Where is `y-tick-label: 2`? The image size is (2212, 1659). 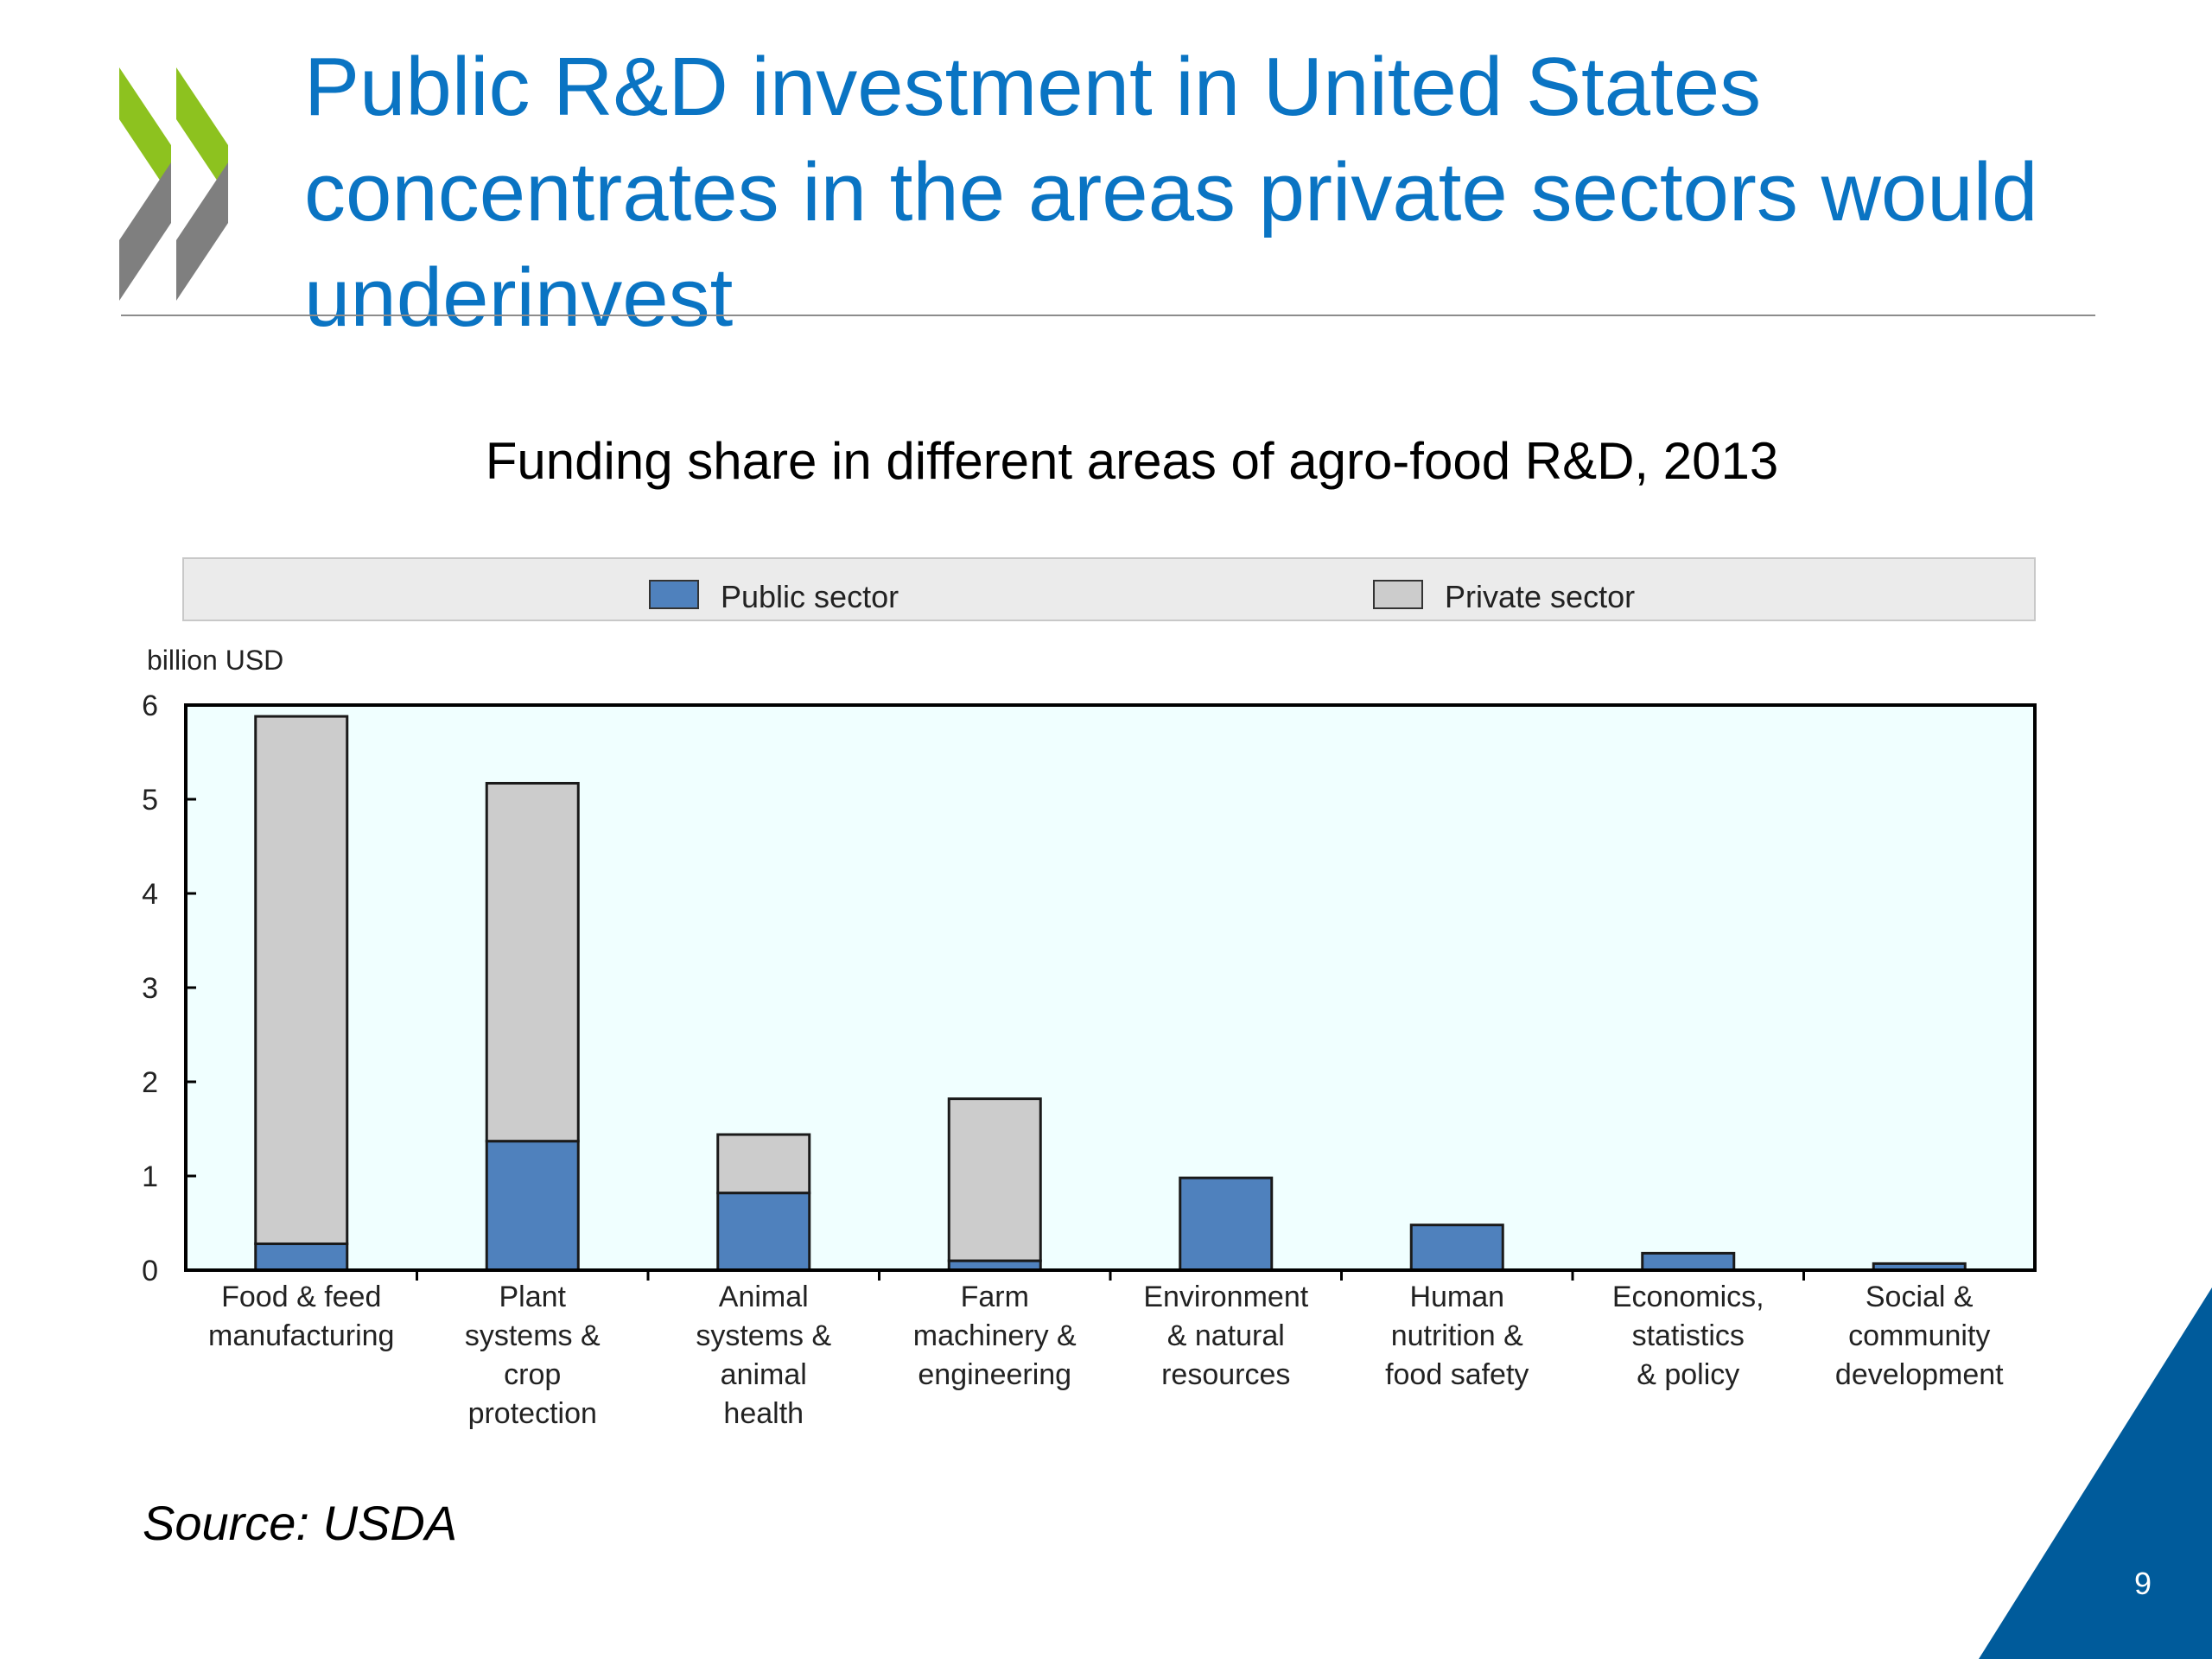
y-tick-label: 2 is located at coordinates (150, 1082).